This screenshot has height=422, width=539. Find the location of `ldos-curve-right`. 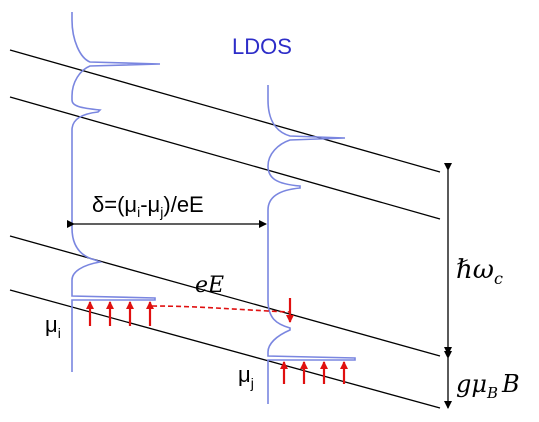

ldos-curve-right is located at coordinates (311, 244).